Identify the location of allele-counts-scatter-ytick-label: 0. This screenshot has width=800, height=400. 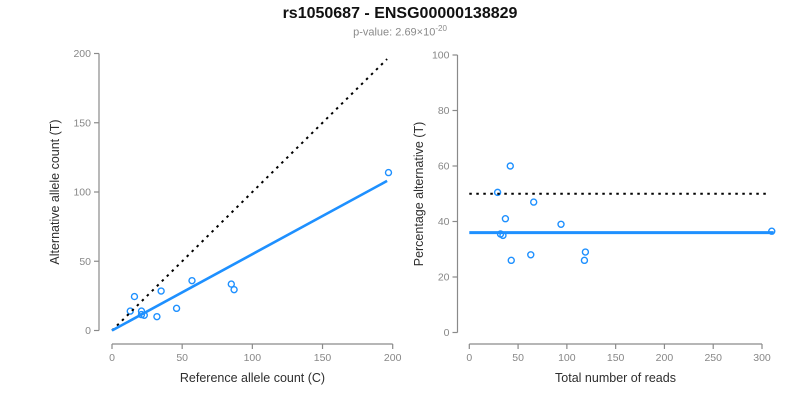
(88, 331).